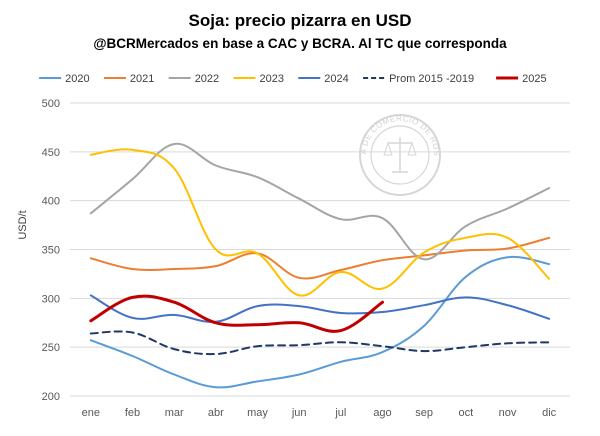 This screenshot has width=600, height=436. What do you see at coordinates (258, 79) in the screenshot?
I see `legend-item: 2023` at bounding box center [258, 79].